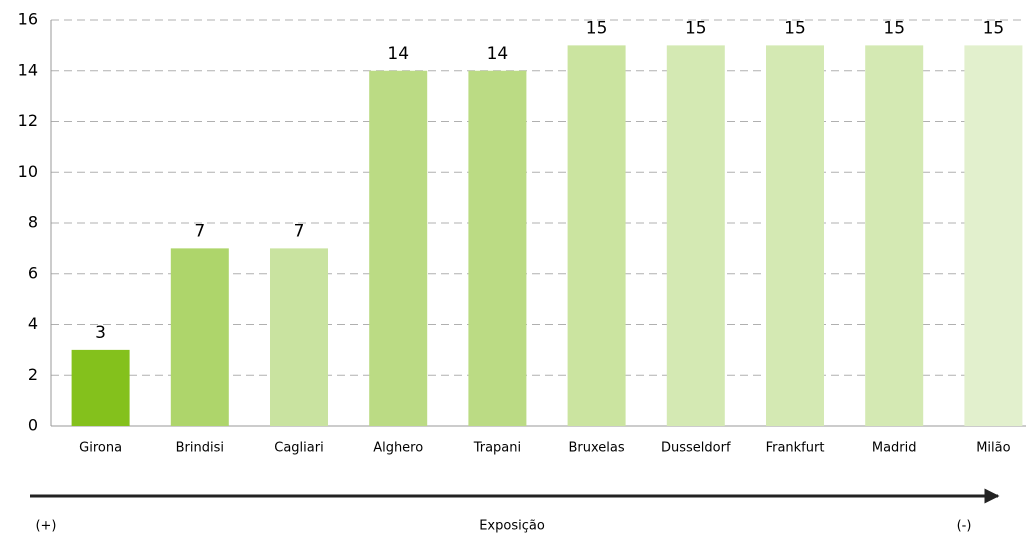 The height and width of the screenshot is (537, 1026). Describe the element at coordinates (33, 272) in the screenshot. I see `y-tick-label: 6` at that location.